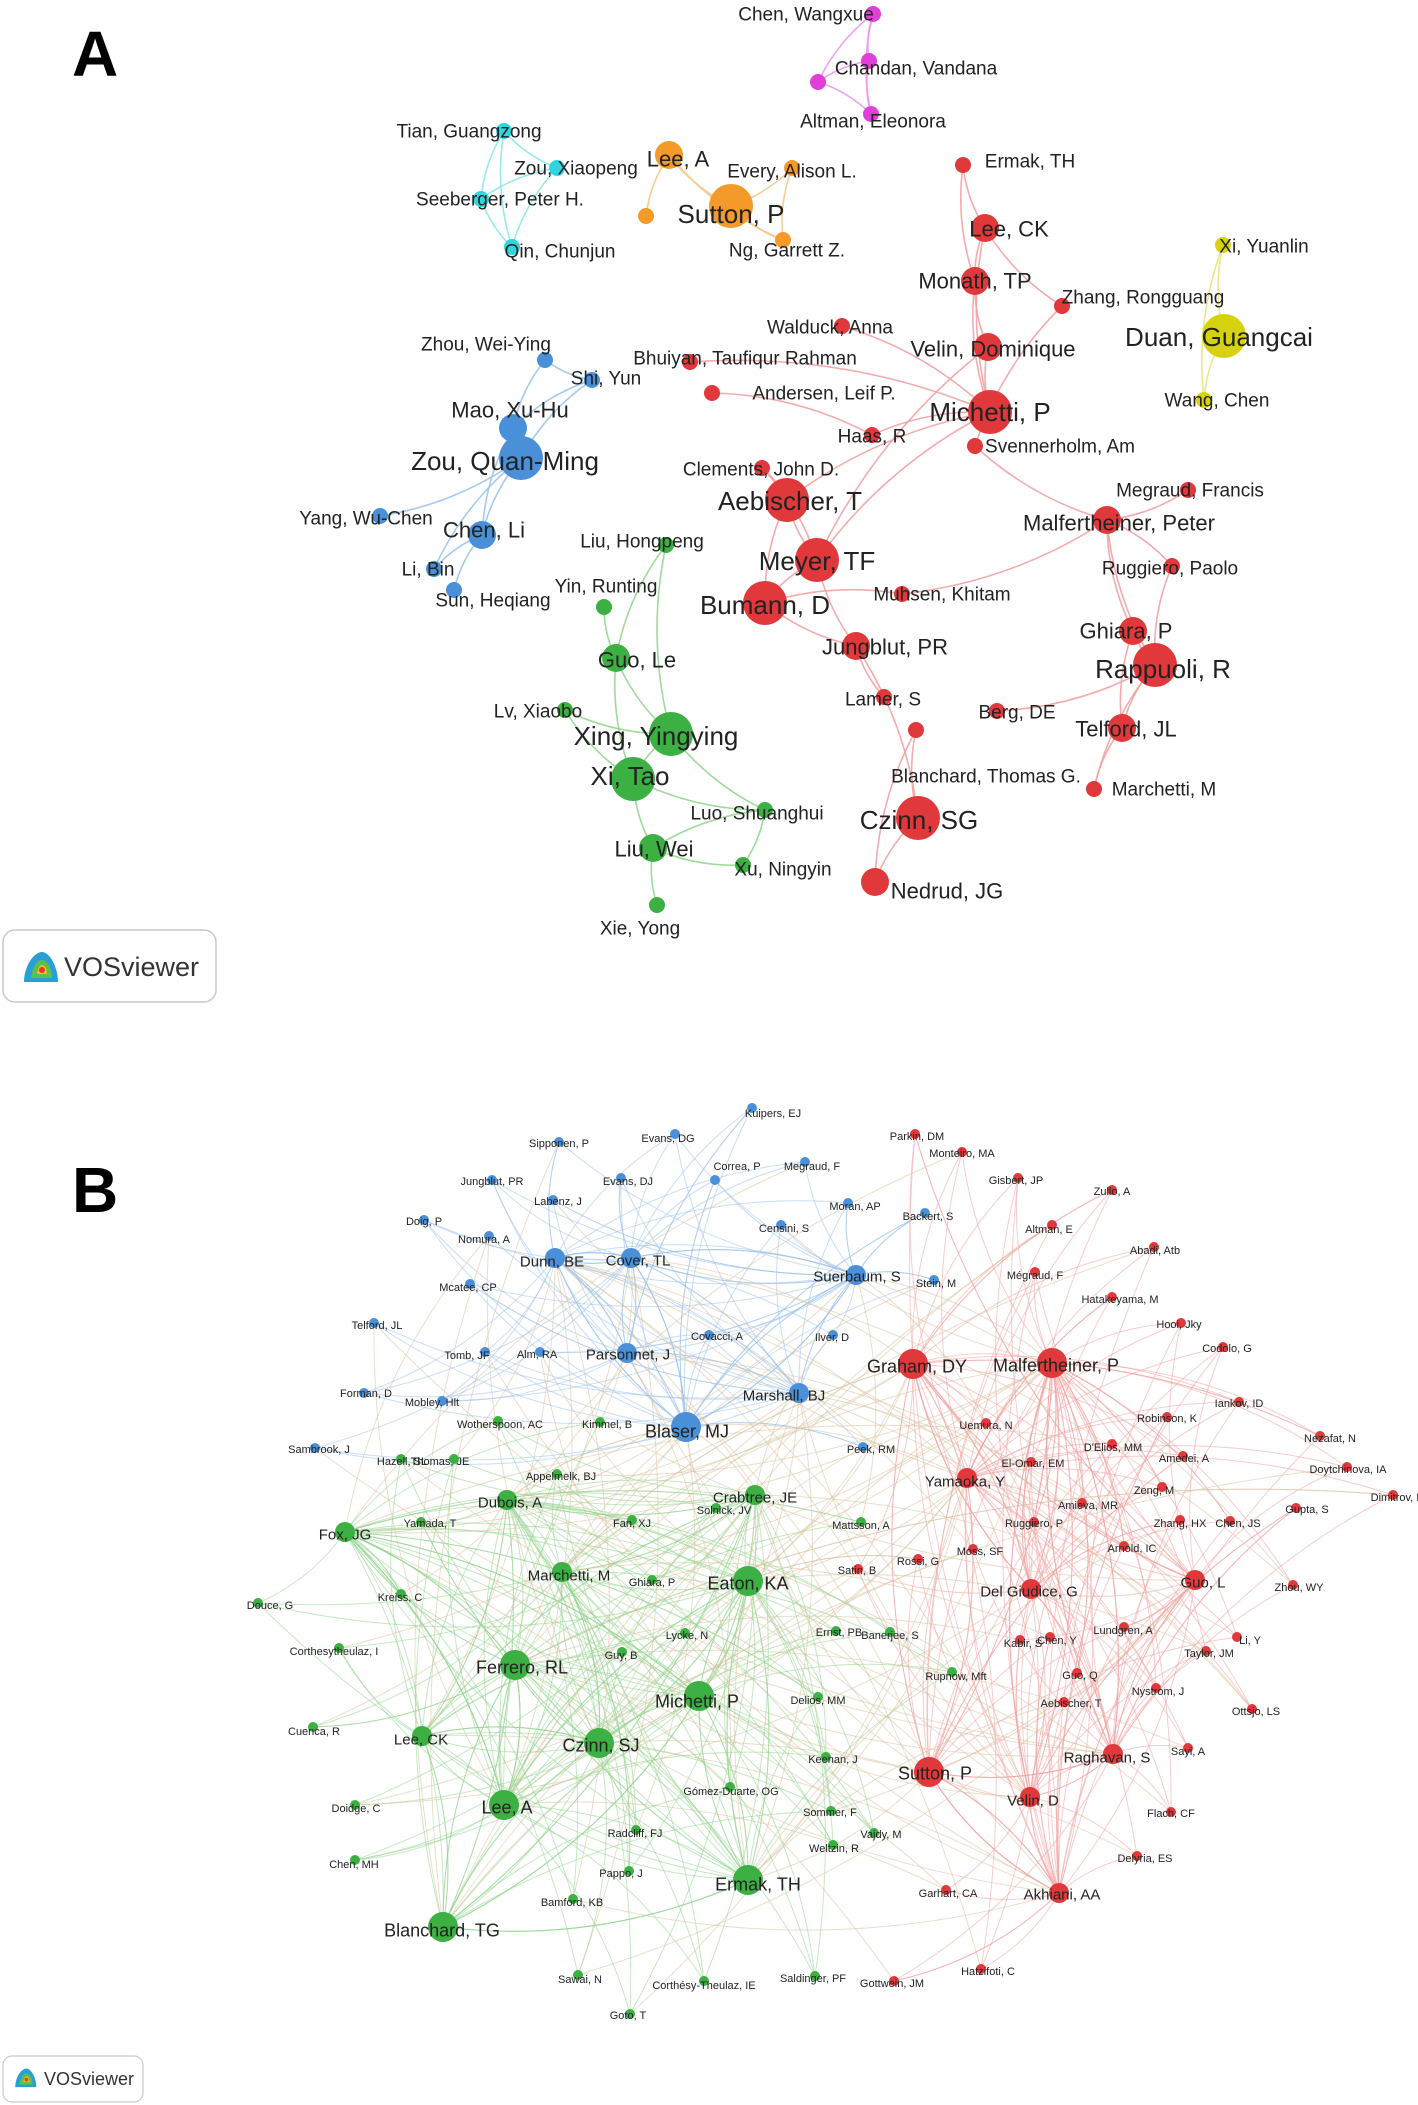 This screenshot has width=1418, height=2105. What do you see at coordinates (812, 1167) in the screenshot?
I see `author-label: Megraud, F` at bounding box center [812, 1167].